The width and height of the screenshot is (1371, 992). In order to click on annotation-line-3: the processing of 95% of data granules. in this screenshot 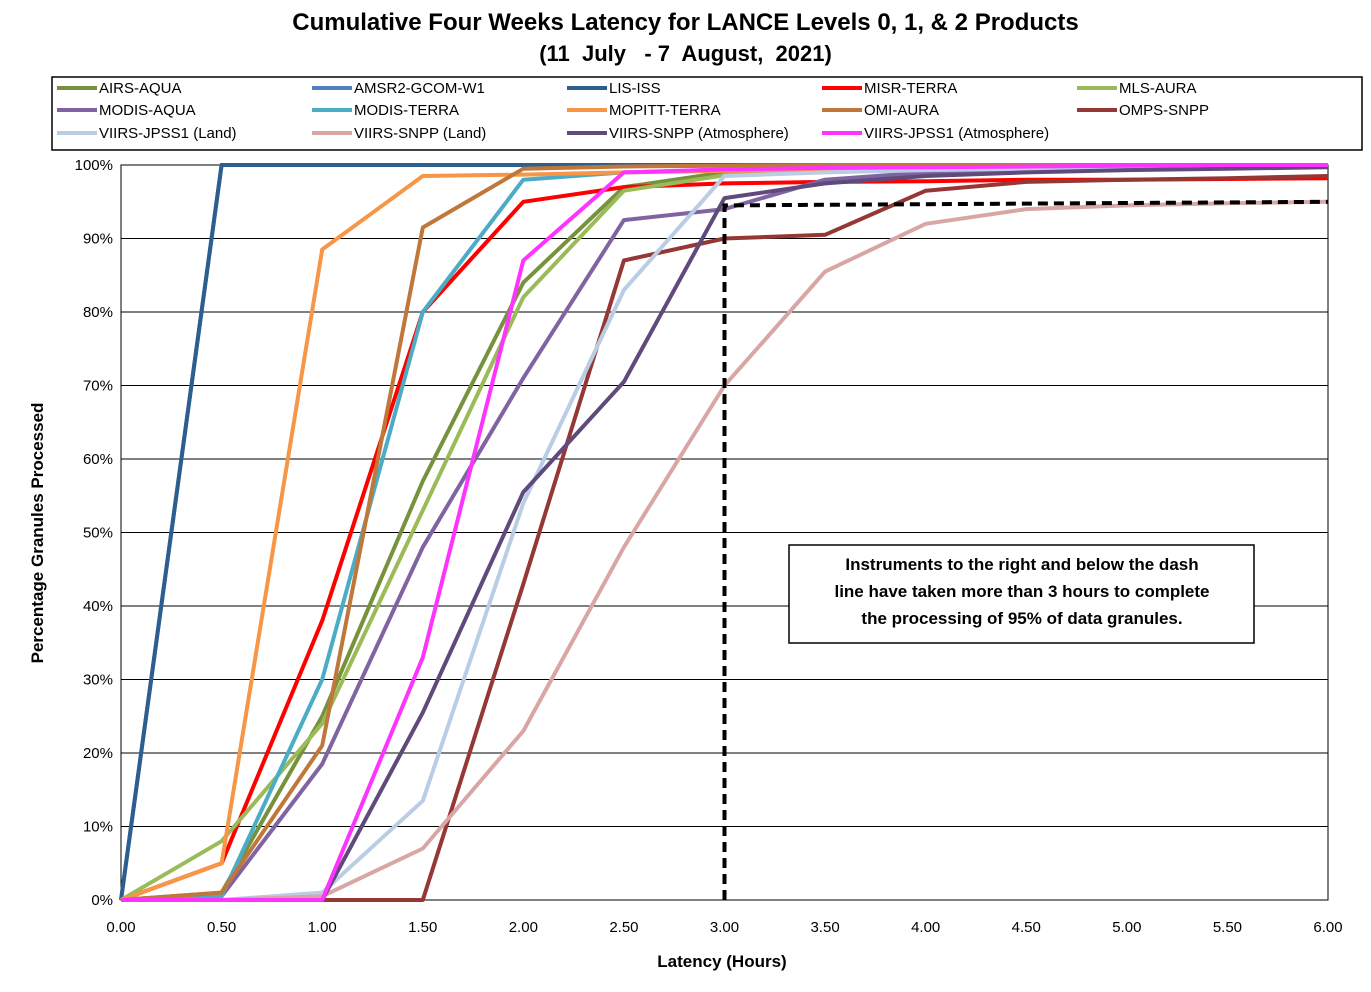, I will do `click(1021, 618)`.